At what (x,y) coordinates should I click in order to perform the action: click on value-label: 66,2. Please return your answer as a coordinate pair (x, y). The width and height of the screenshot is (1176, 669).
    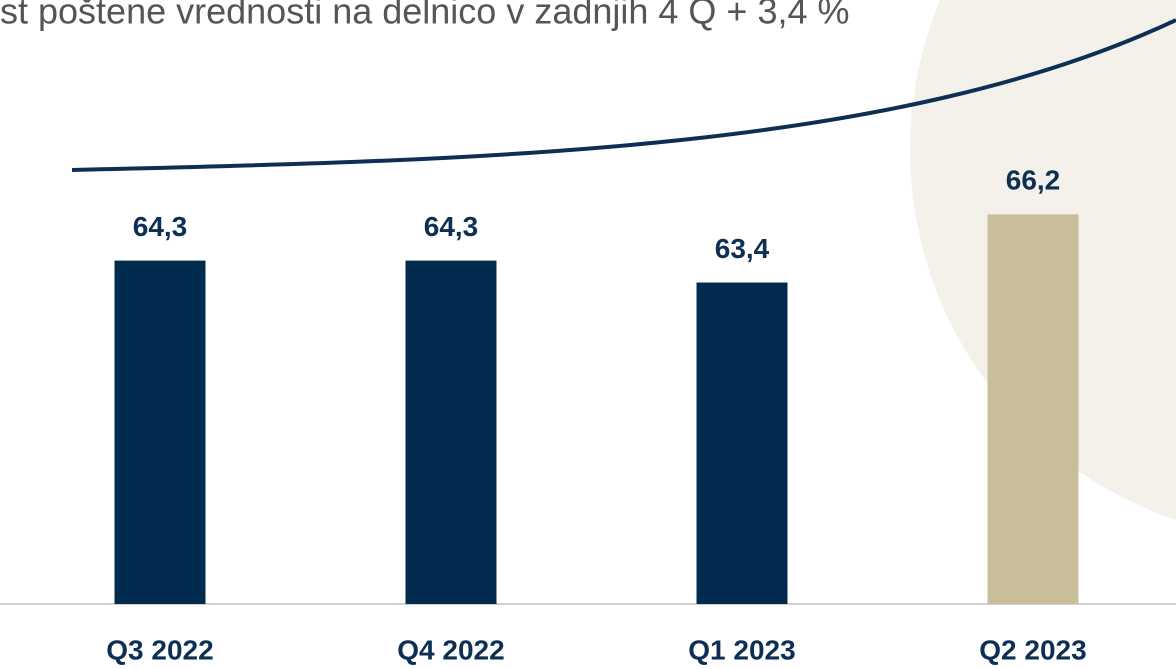
    Looking at the image, I should click on (1033, 180).